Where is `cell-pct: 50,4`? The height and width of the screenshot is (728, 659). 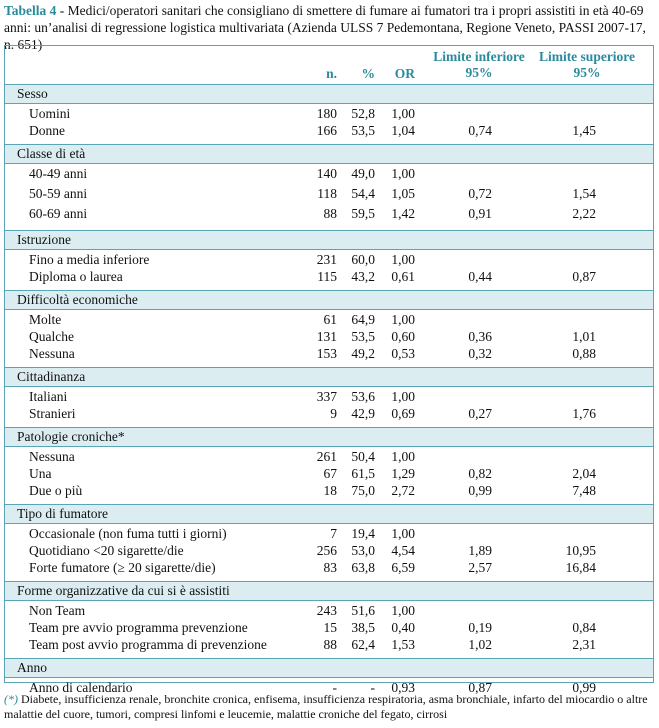 cell-pct: 50,4 is located at coordinates (363, 456).